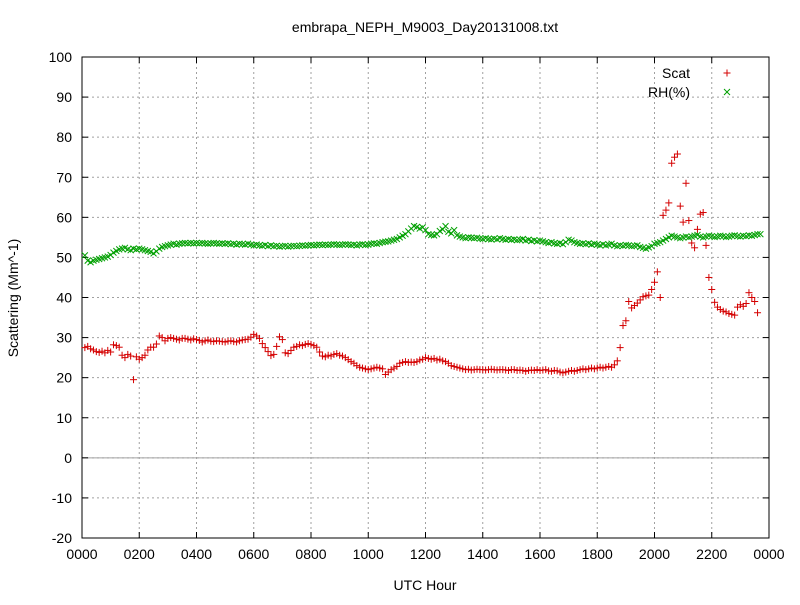  Describe the element at coordinates (727, 92) in the screenshot. I see `legend-marker-rh` at that location.